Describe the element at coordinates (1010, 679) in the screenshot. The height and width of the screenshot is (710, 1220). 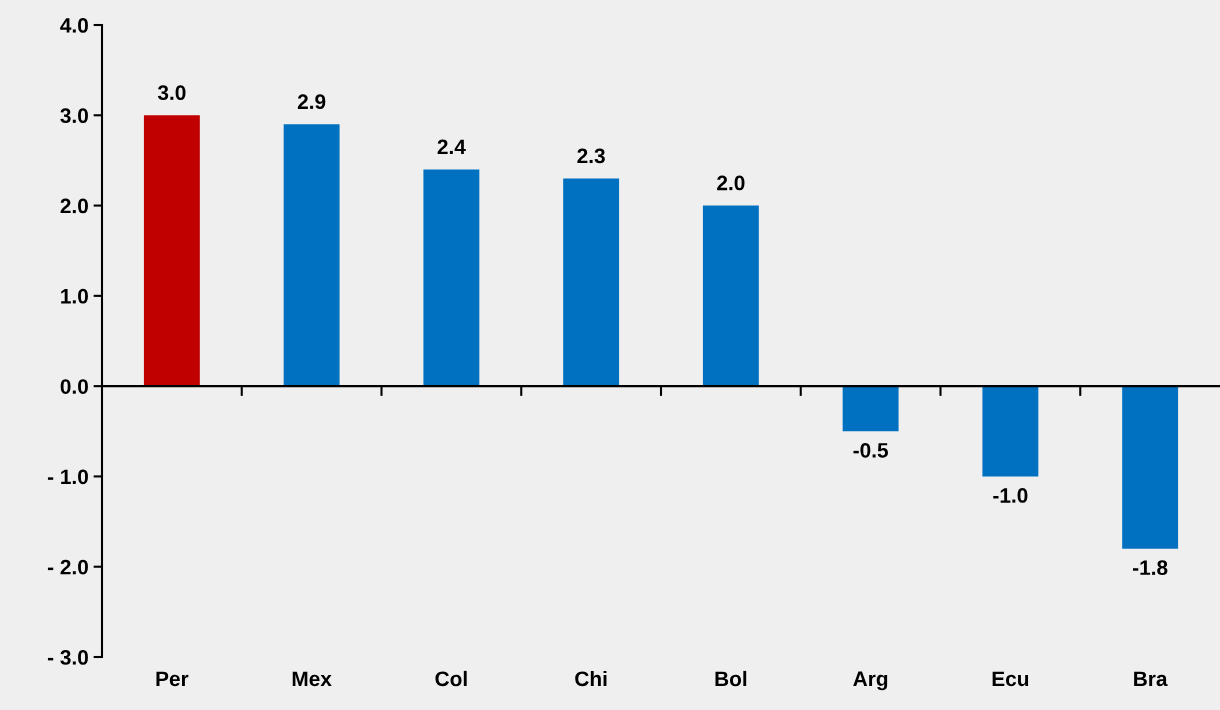
I see `x-tick-label: Ecu` at that location.